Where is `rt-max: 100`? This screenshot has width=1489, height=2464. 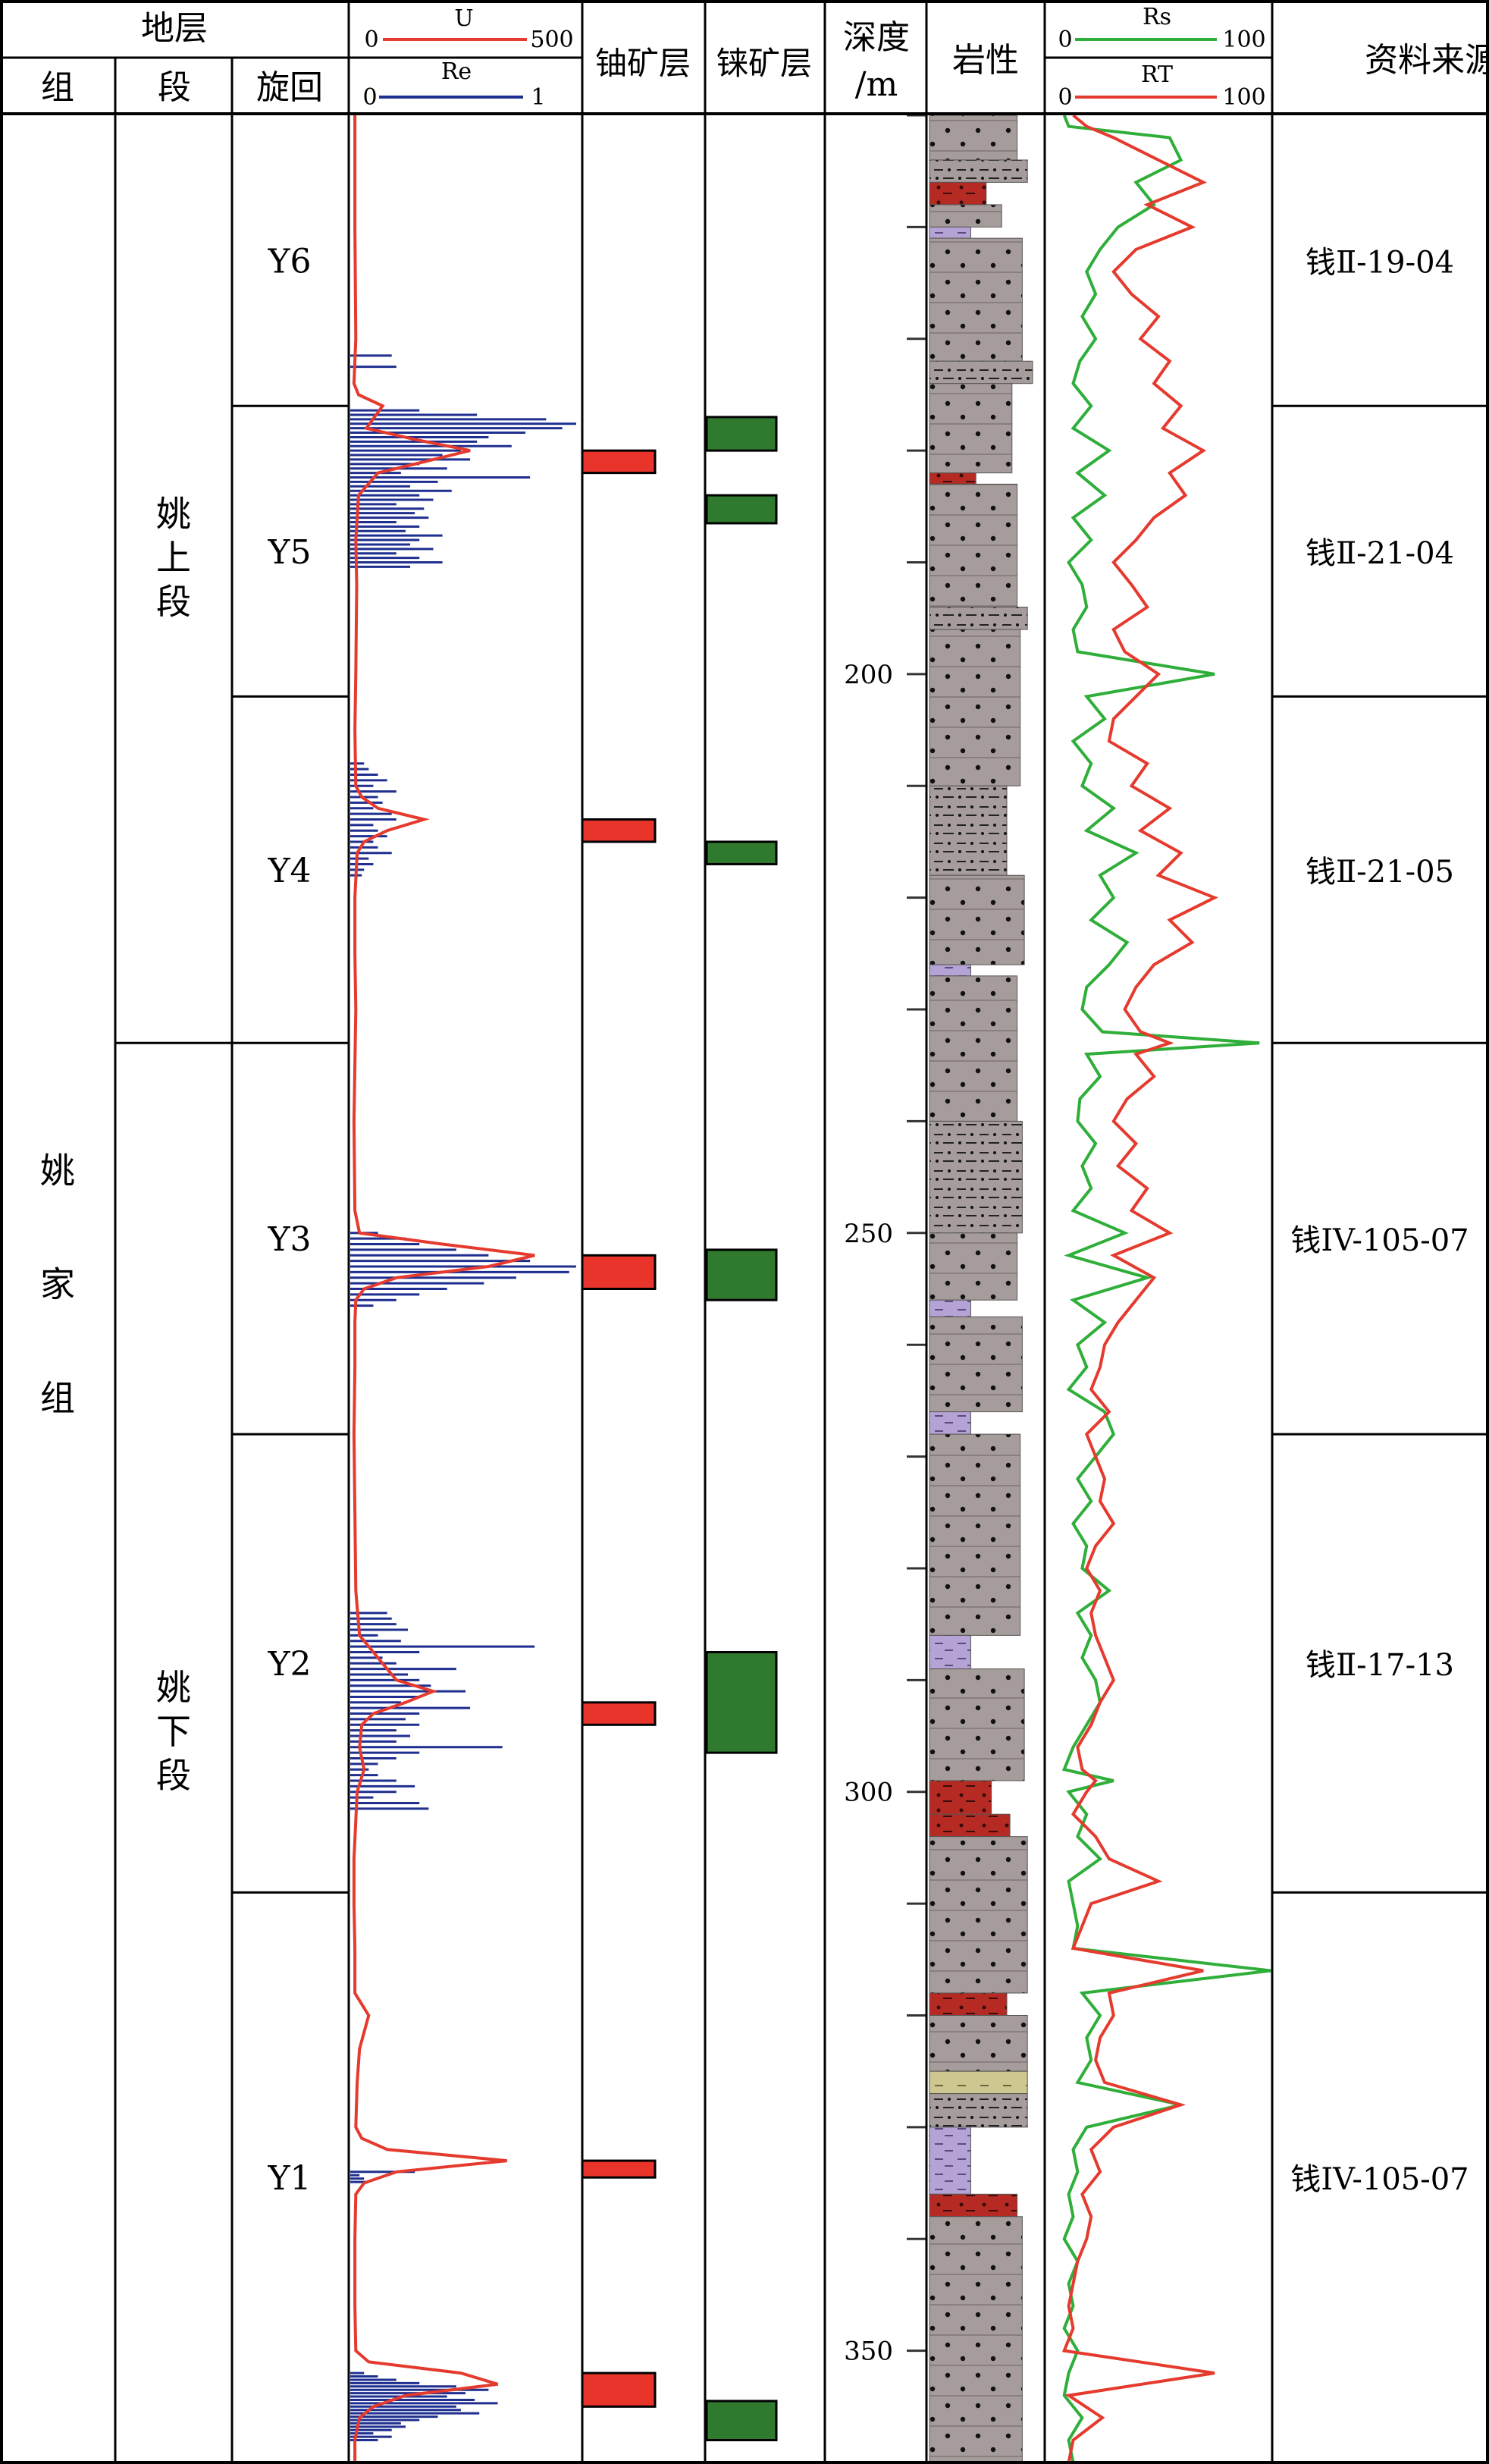 rt-max: 100 is located at coordinates (1243, 98).